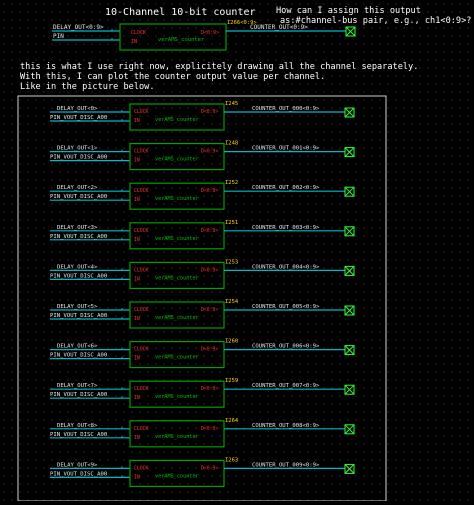  What do you see at coordinates (286, 149) in the screenshot?
I see `channel-output-label: COUNTER_OUT_001<0:9>` at bounding box center [286, 149].